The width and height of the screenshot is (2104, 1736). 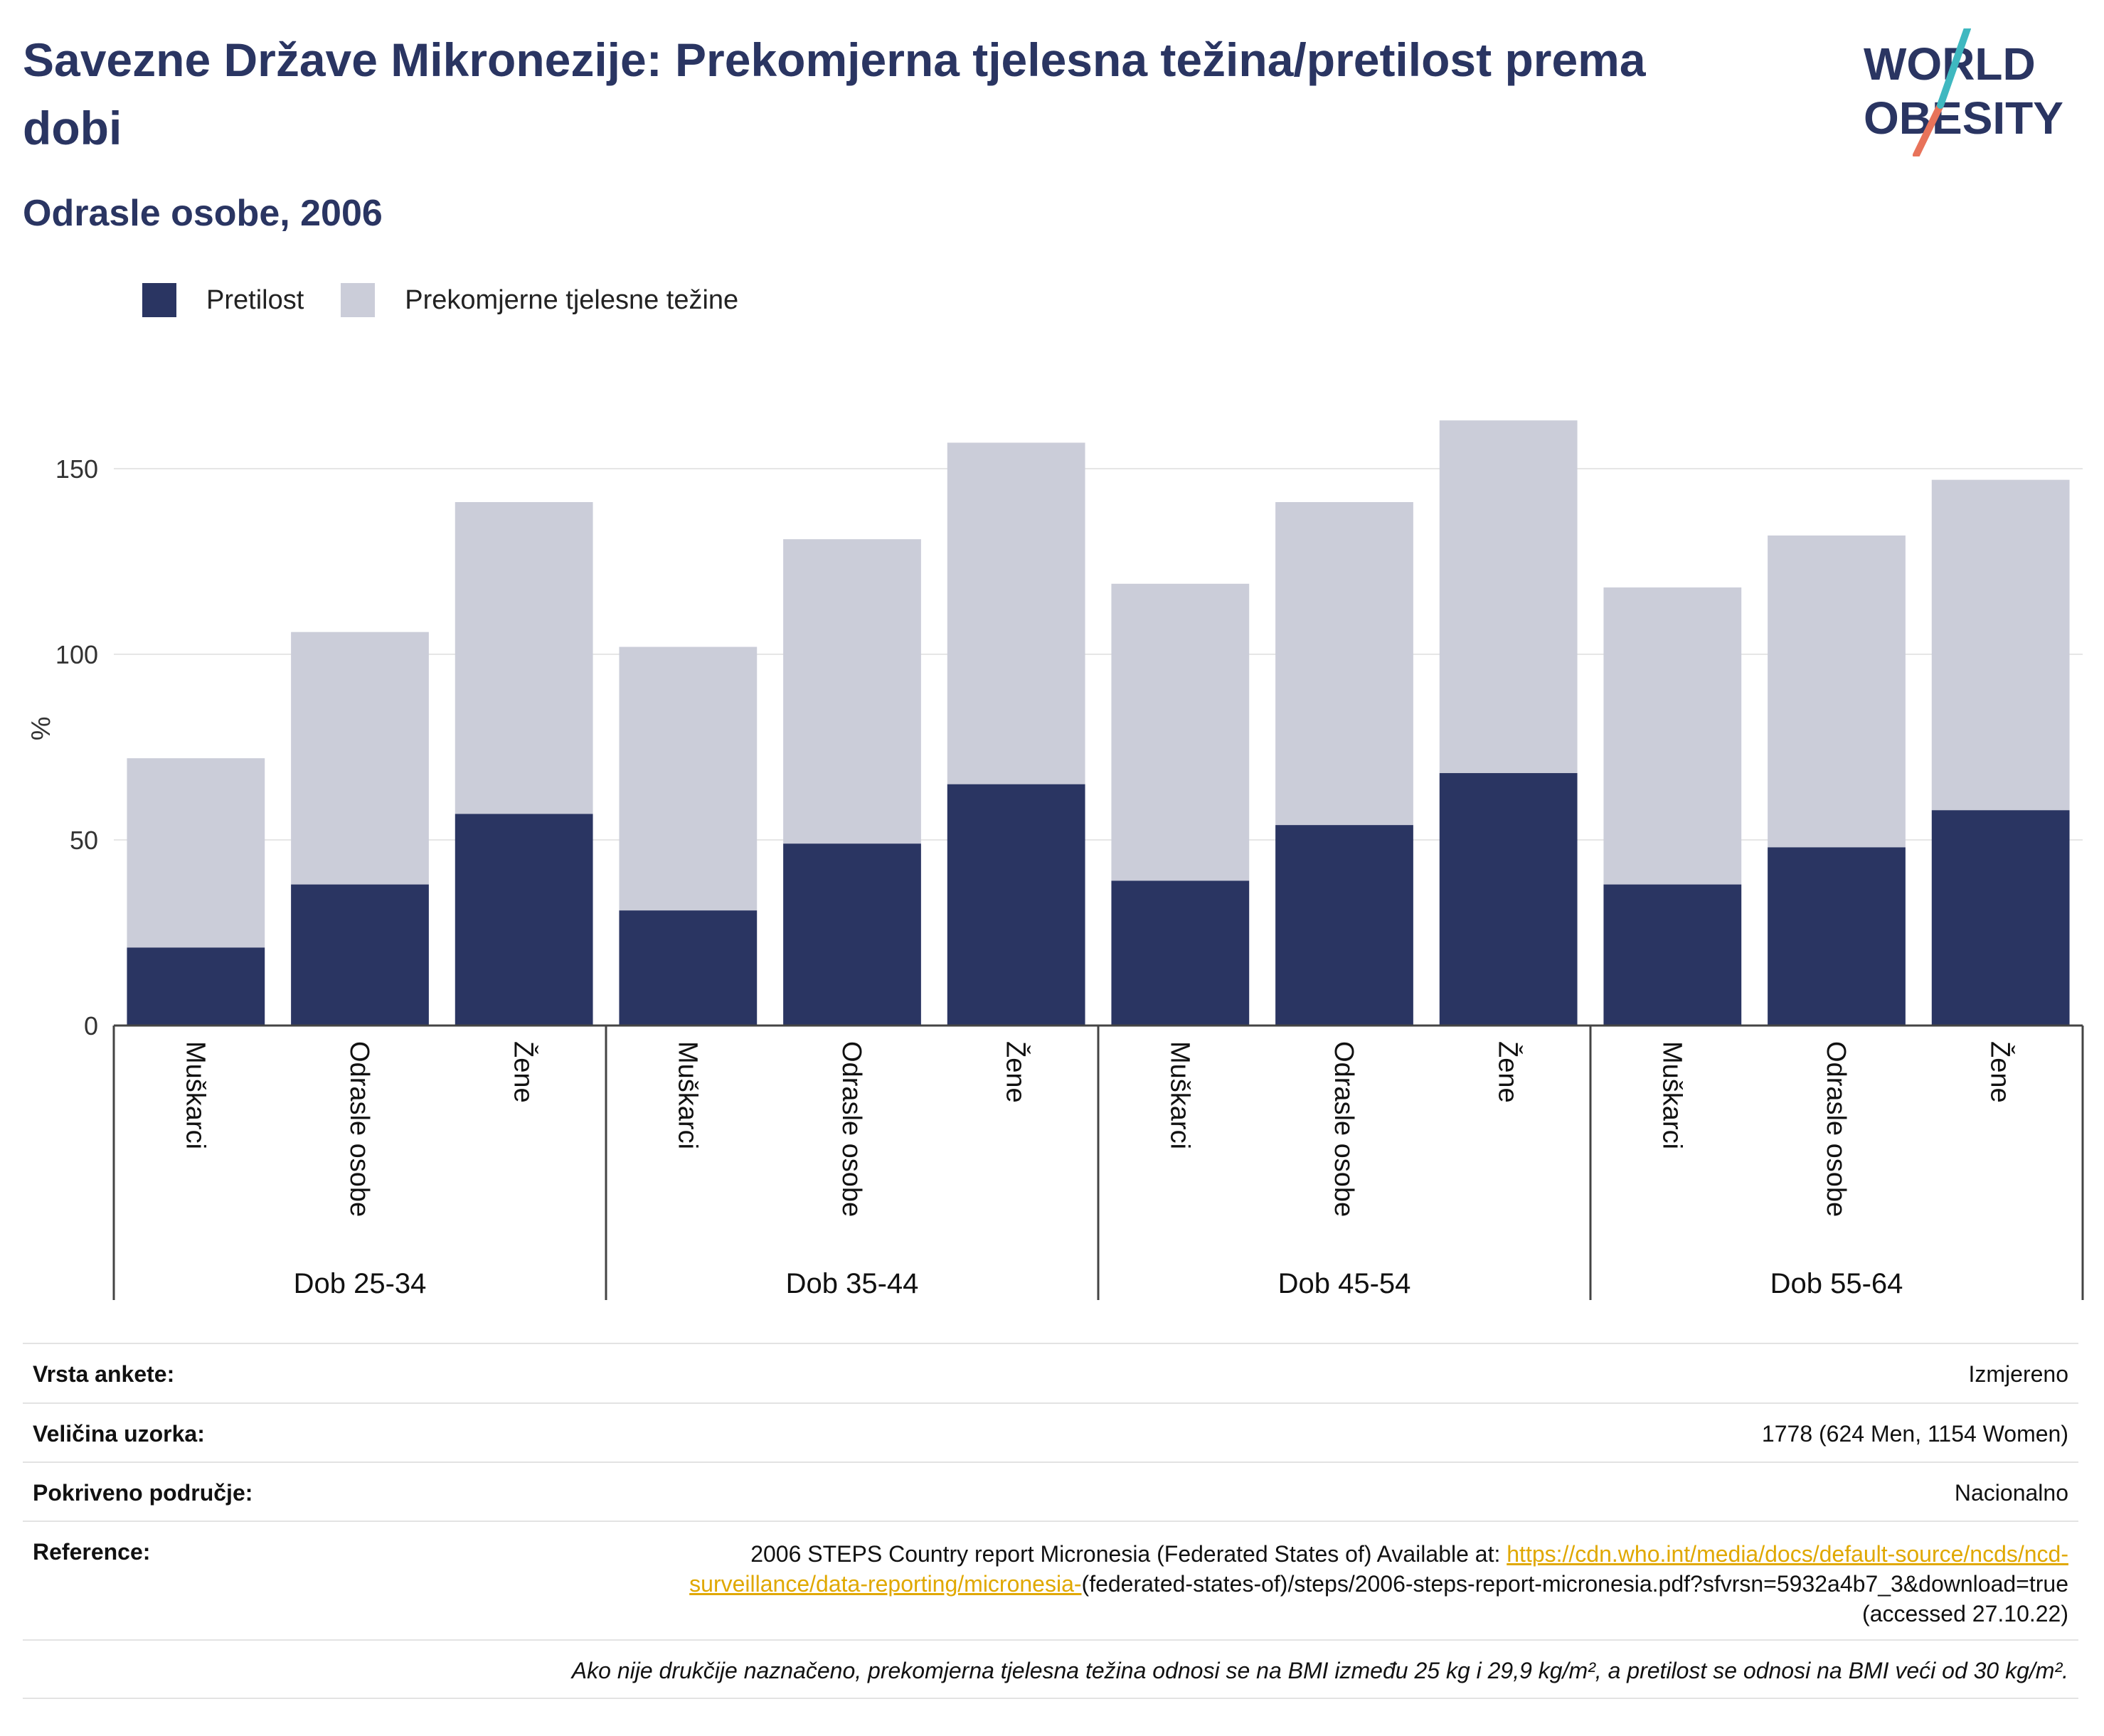 I want to click on x-group-label: Dob 25-34, so click(x=360, y=1283).